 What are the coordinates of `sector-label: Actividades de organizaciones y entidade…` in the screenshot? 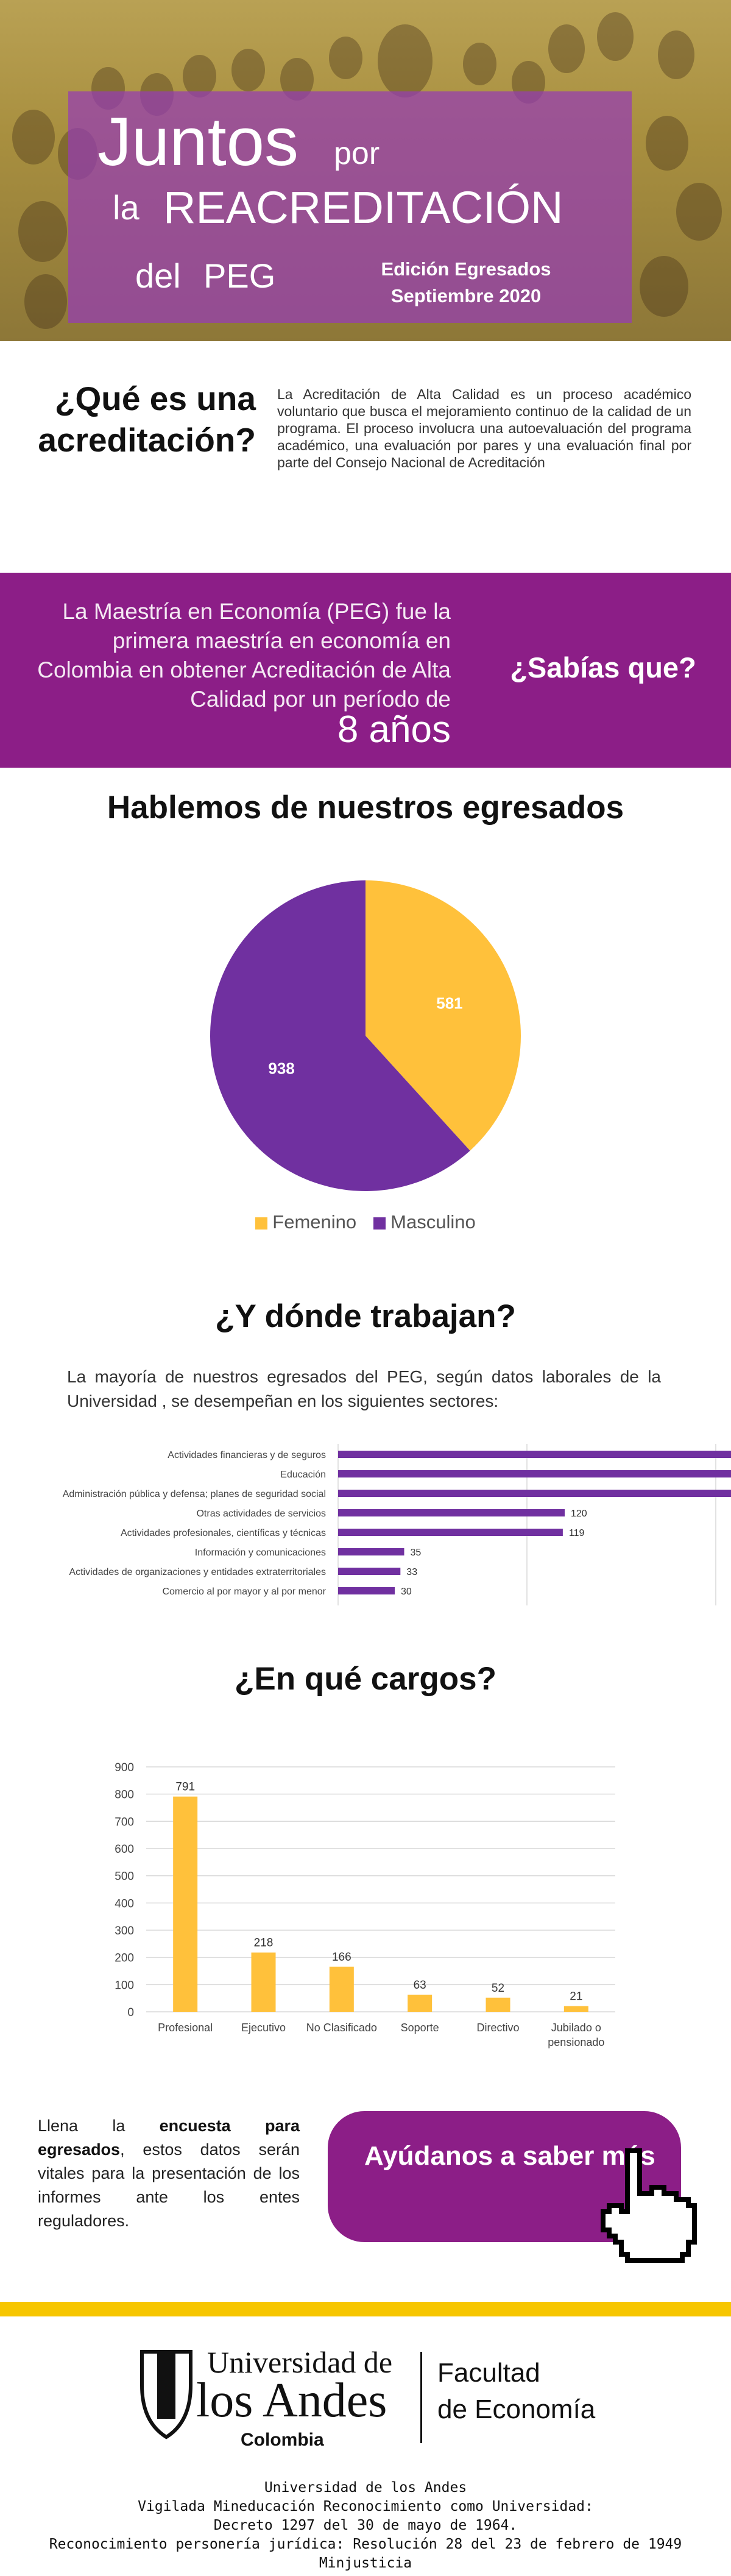 It's located at (197, 1572).